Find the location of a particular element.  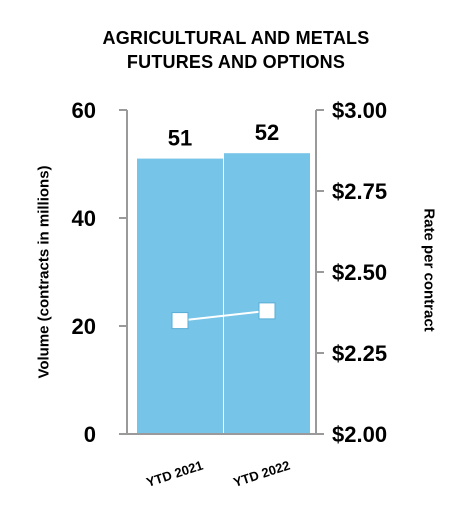

bar-label-1: 51 is located at coordinates (180, 138).